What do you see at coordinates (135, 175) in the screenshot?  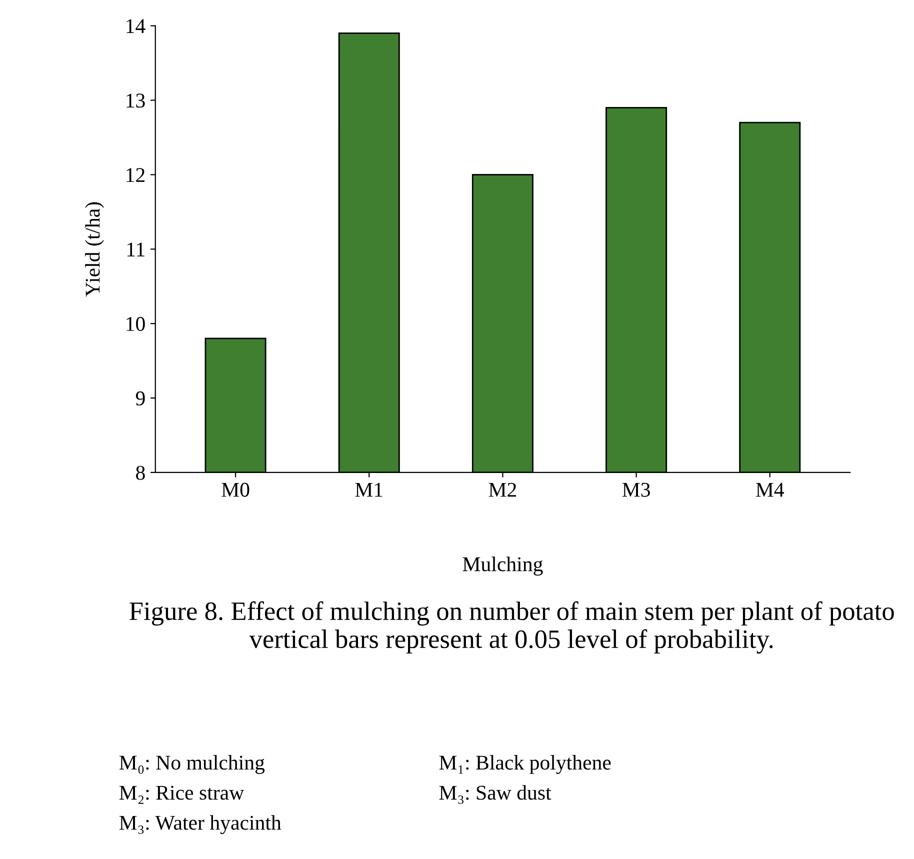 I see `y-tick-label: 12` at bounding box center [135, 175].